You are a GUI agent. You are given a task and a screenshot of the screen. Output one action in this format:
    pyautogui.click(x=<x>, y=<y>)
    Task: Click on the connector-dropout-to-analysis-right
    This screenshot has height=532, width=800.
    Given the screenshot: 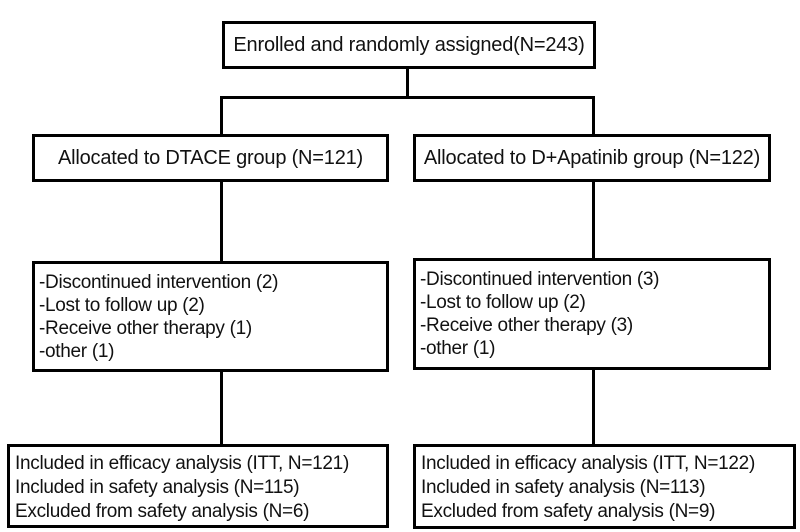 What is the action you would take?
    pyautogui.click(x=593, y=407)
    